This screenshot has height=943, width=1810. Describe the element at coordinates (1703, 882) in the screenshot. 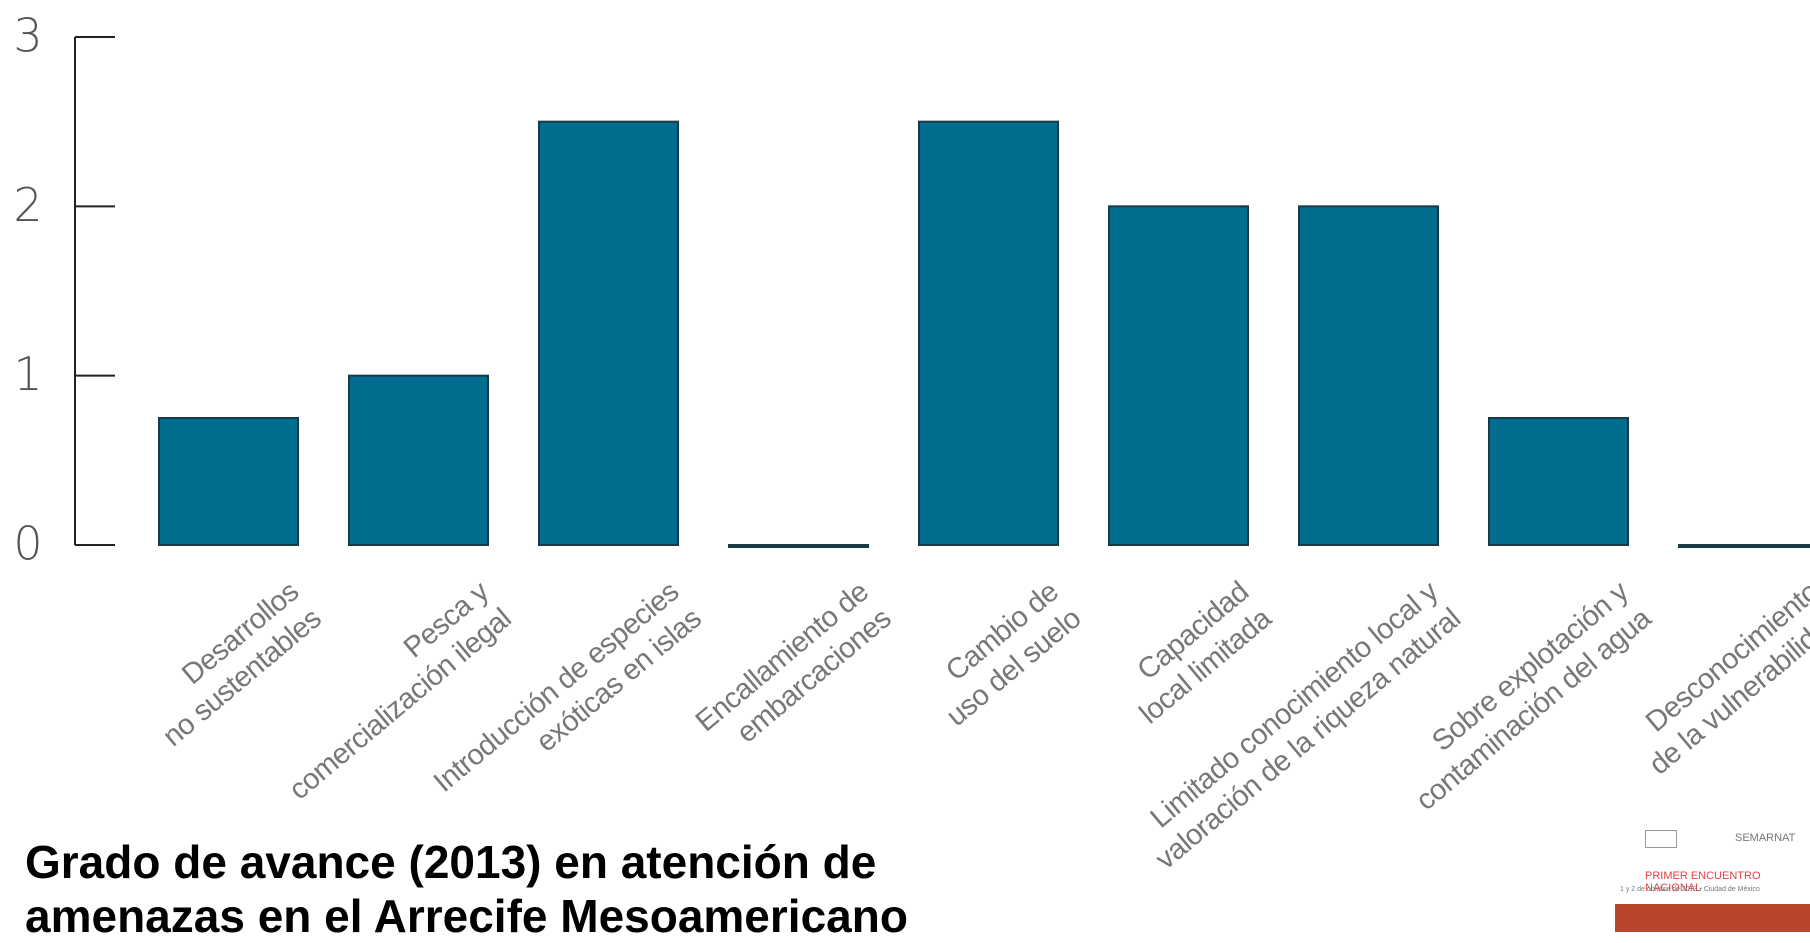

I see `event-name: PRIMER ENCUENTRO NACIONAL` at that location.